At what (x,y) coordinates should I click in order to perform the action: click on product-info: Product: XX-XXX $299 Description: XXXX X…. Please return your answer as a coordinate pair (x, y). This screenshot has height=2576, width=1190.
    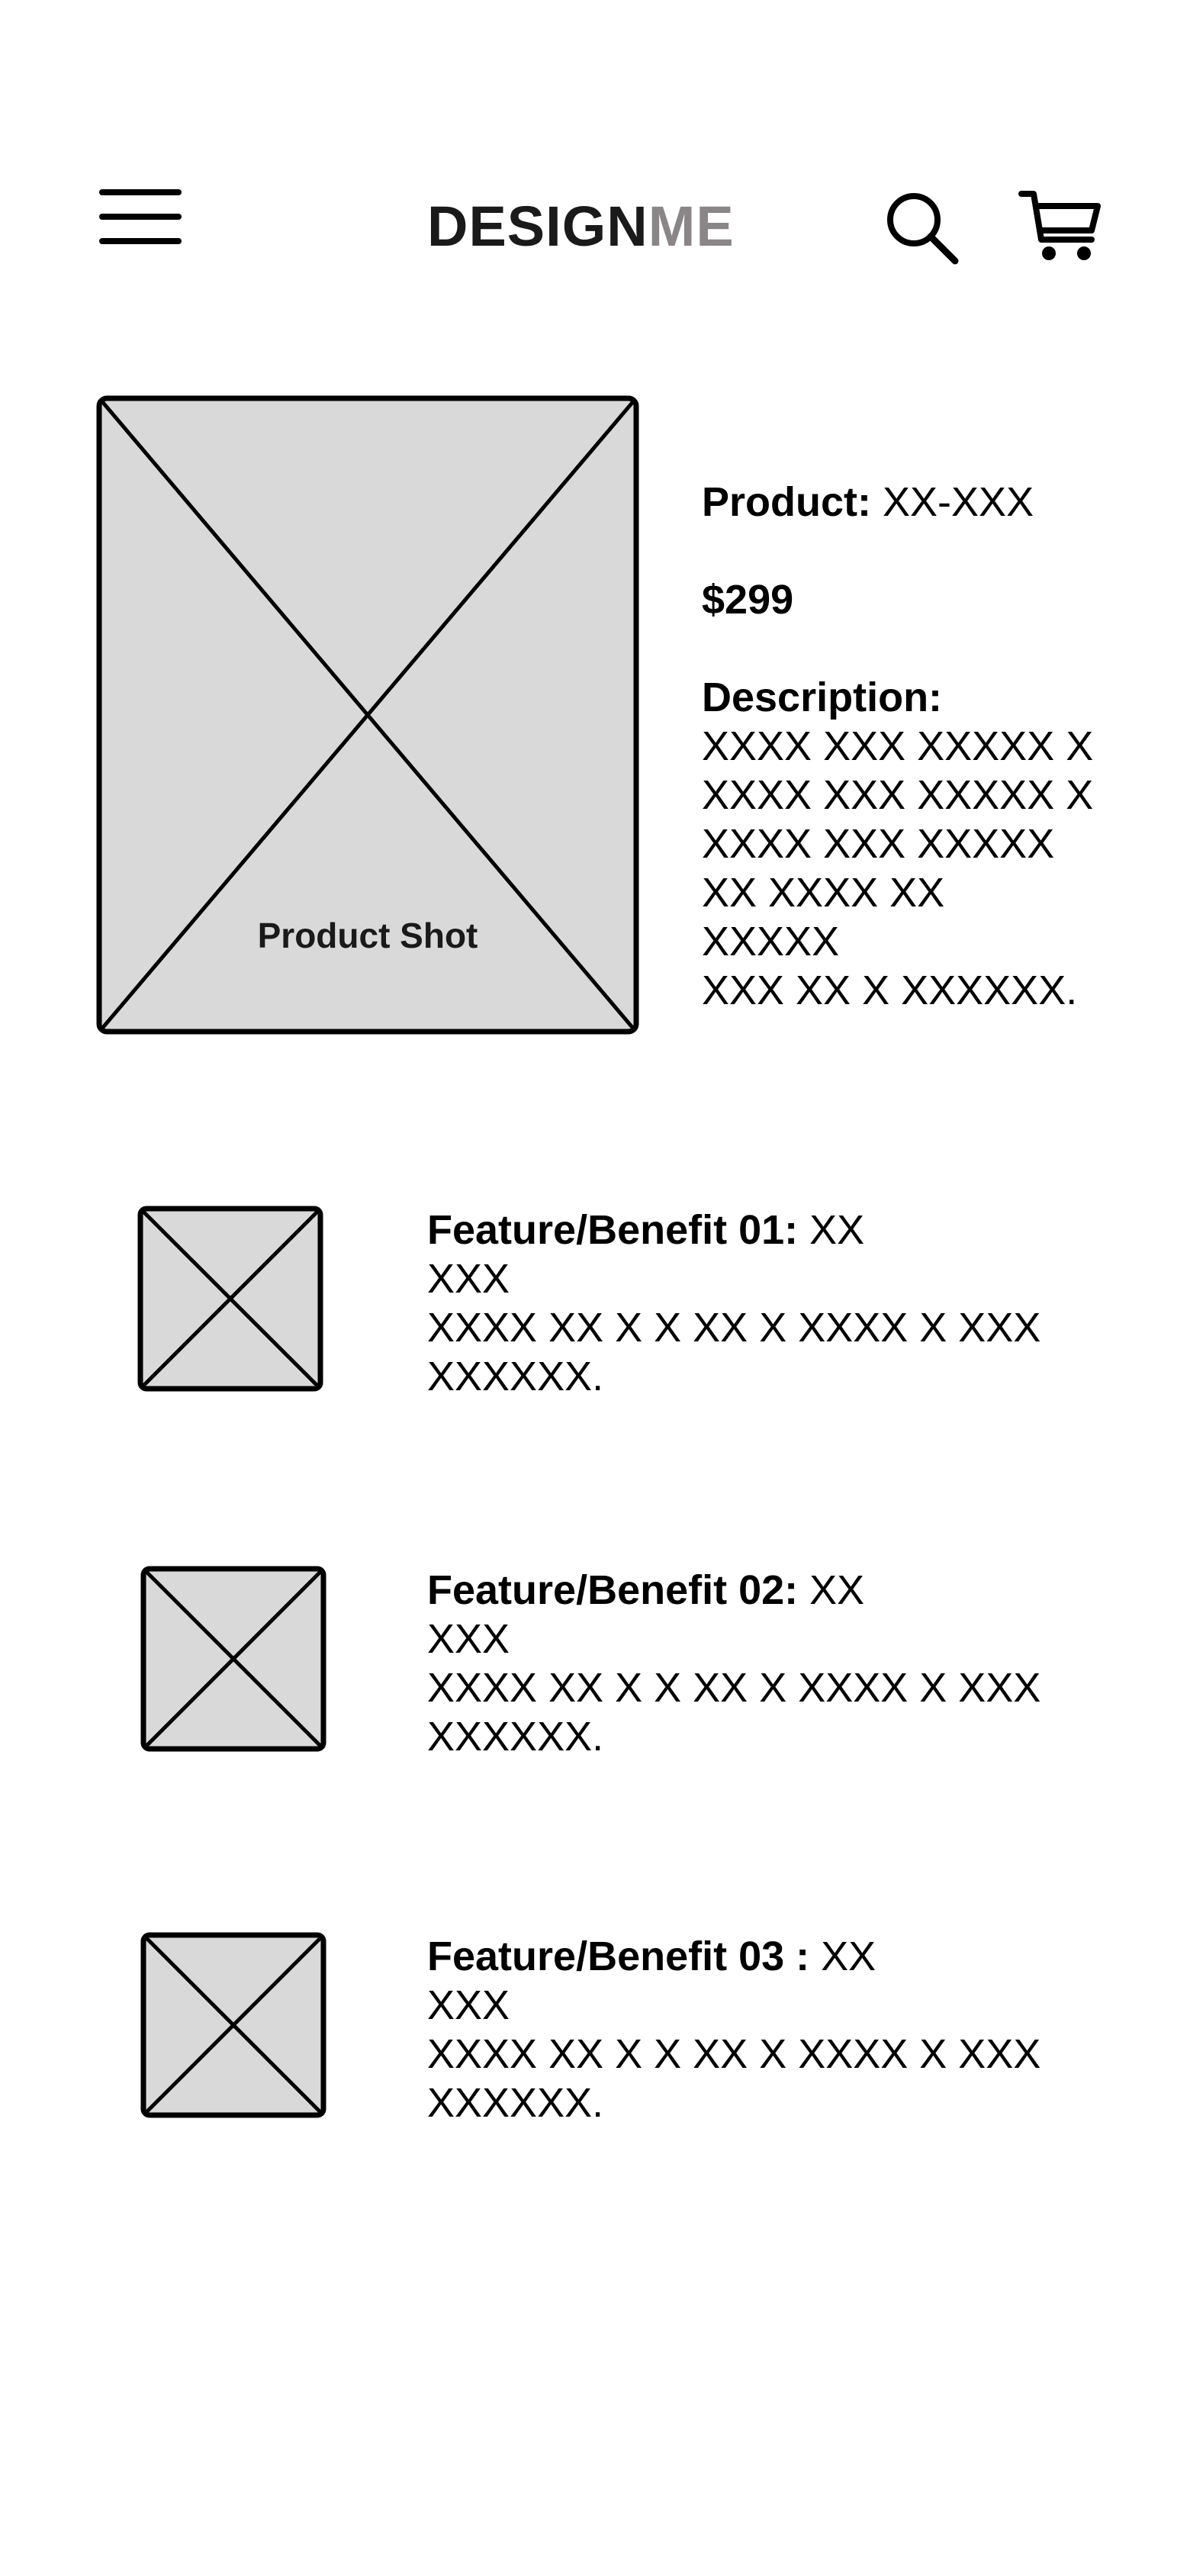
    Looking at the image, I should click on (930, 746).